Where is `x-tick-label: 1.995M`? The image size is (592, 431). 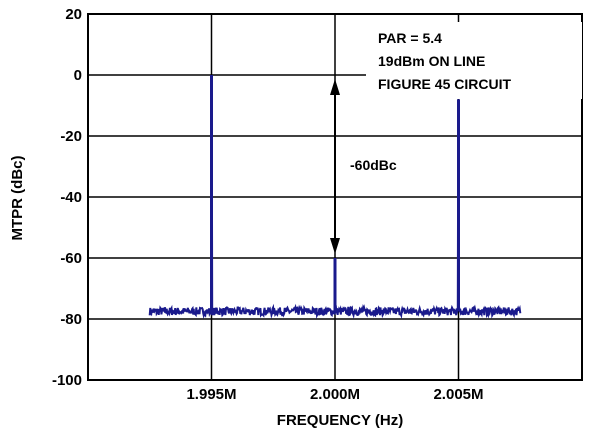 x-tick-label: 1.995M is located at coordinates (211, 394).